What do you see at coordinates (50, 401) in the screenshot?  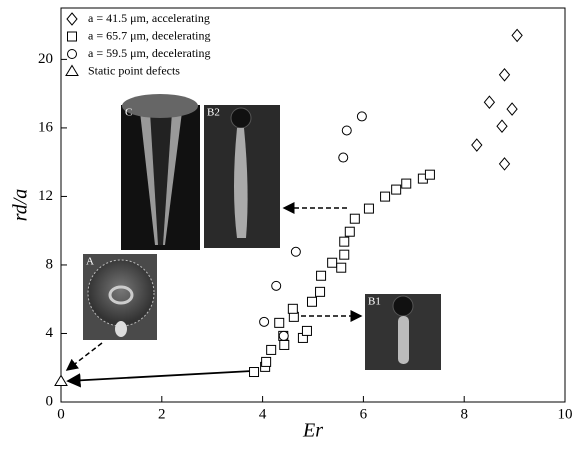 I see `y-tick-label: 0` at bounding box center [50, 401].